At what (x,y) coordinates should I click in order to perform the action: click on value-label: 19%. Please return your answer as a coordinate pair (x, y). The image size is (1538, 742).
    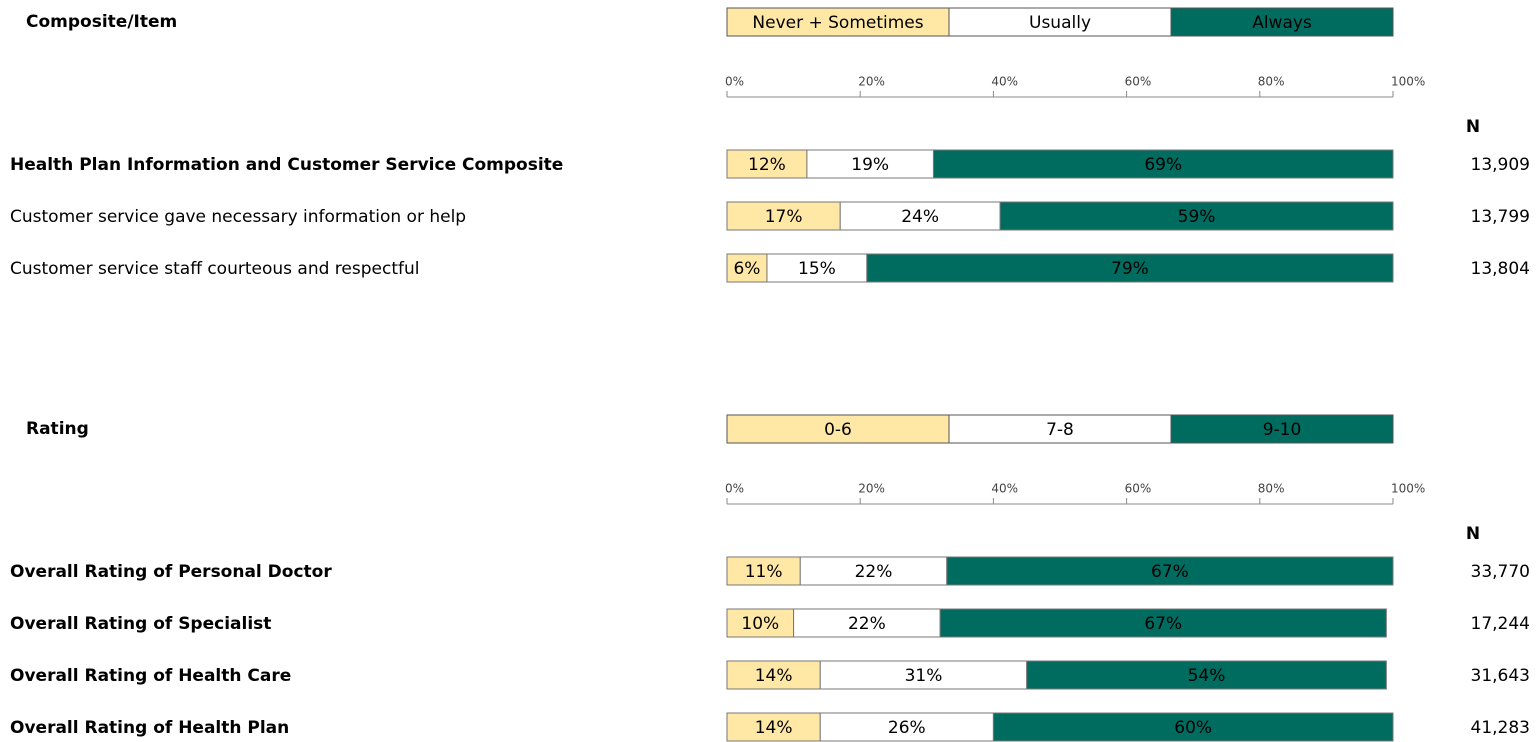
    Looking at the image, I should click on (870, 165).